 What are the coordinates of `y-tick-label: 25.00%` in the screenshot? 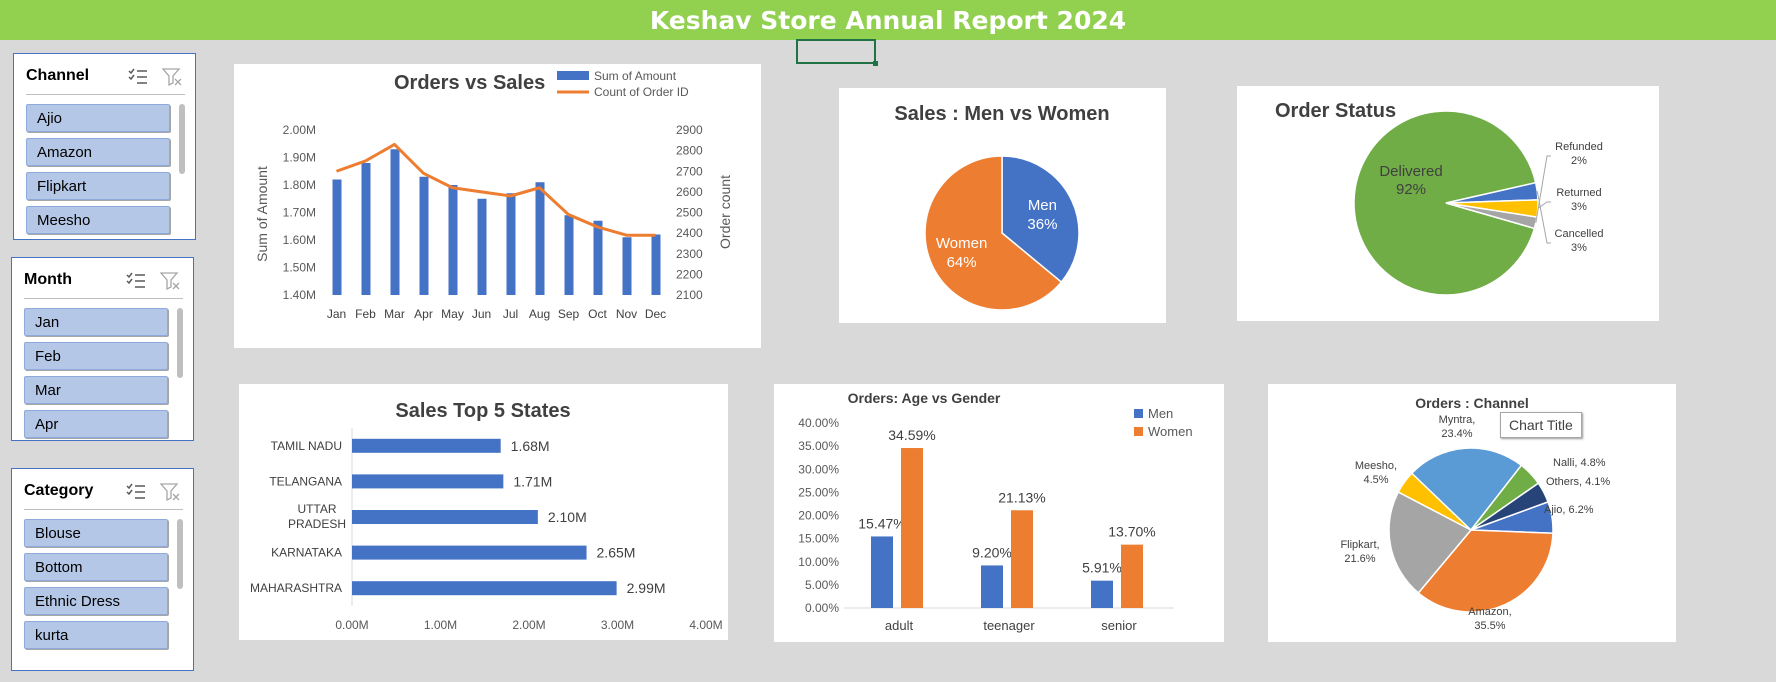 It's located at (818, 492).